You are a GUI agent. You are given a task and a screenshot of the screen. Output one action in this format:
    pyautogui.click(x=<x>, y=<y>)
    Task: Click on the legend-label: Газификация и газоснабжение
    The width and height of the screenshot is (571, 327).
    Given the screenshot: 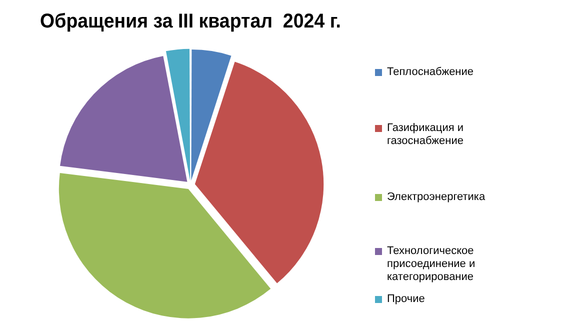 What is the action you would take?
    pyautogui.click(x=425, y=135)
    